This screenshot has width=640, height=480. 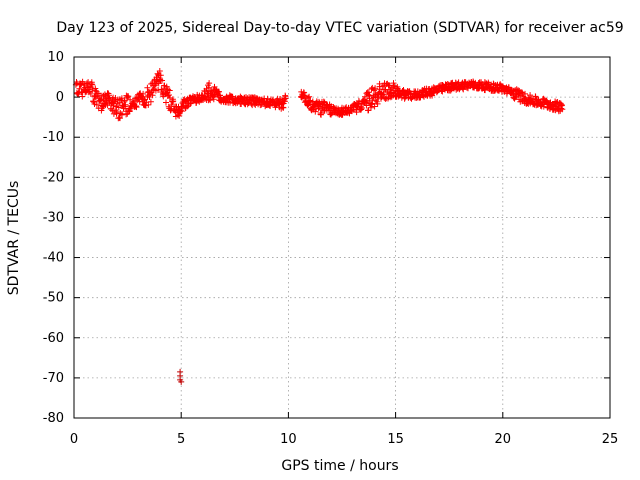 What do you see at coordinates (74, 439) in the screenshot?
I see `x-tick-label: 0` at bounding box center [74, 439].